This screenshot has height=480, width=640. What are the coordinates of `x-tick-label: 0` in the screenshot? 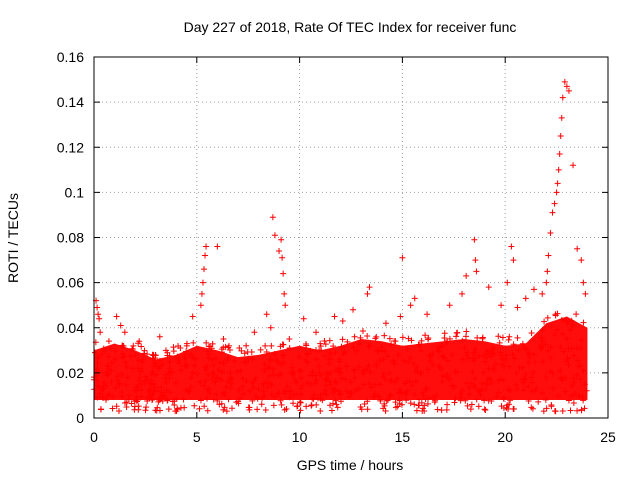 It's located at (94, 437).